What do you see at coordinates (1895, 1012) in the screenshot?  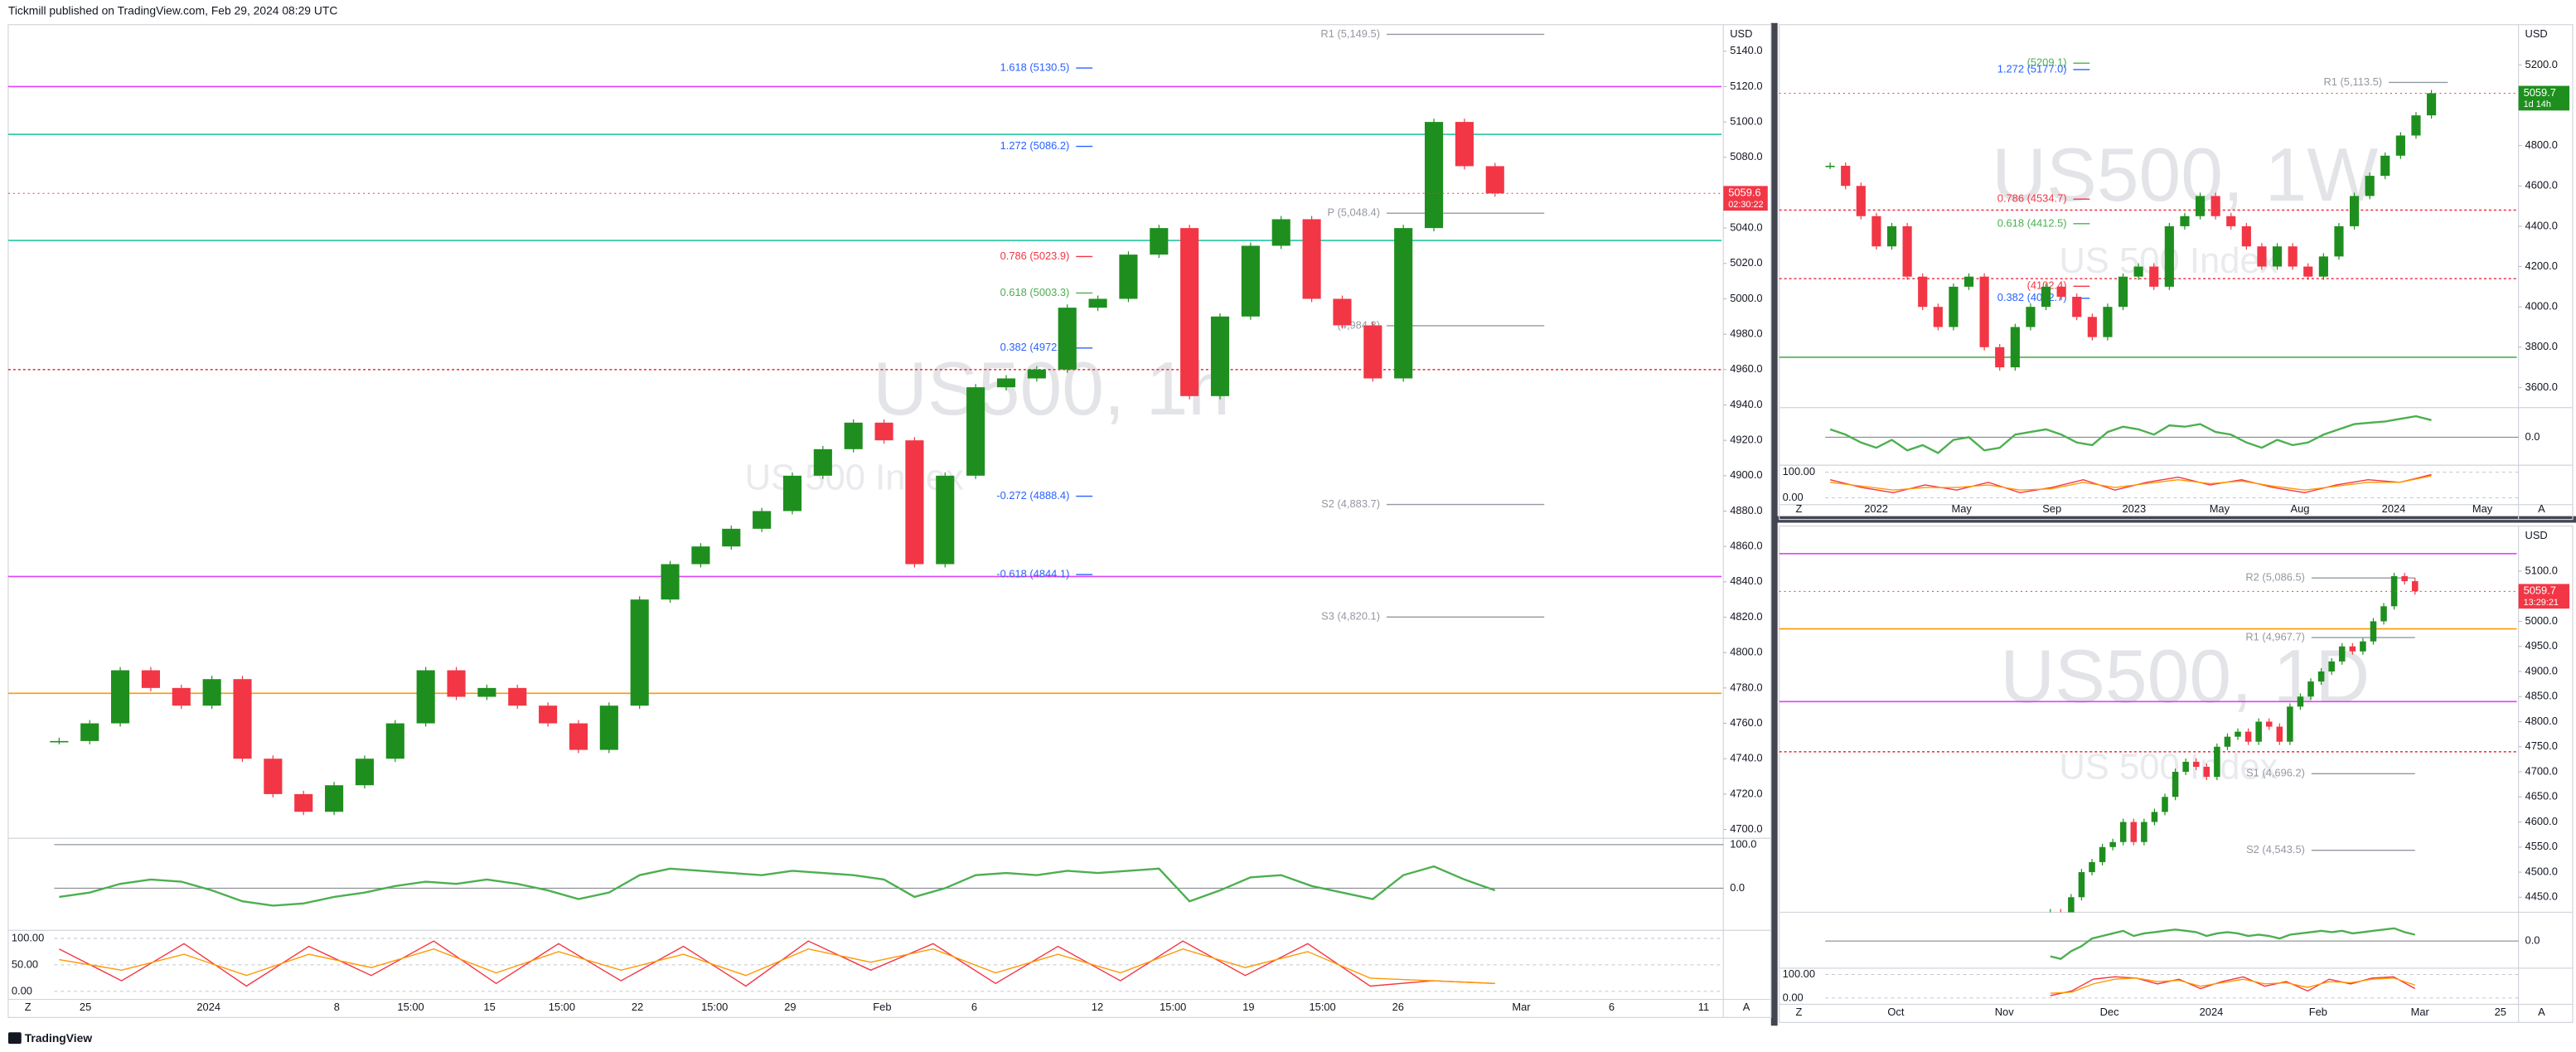 I see `x-tick-label: Oct` at bounding box center [1895, 1012].